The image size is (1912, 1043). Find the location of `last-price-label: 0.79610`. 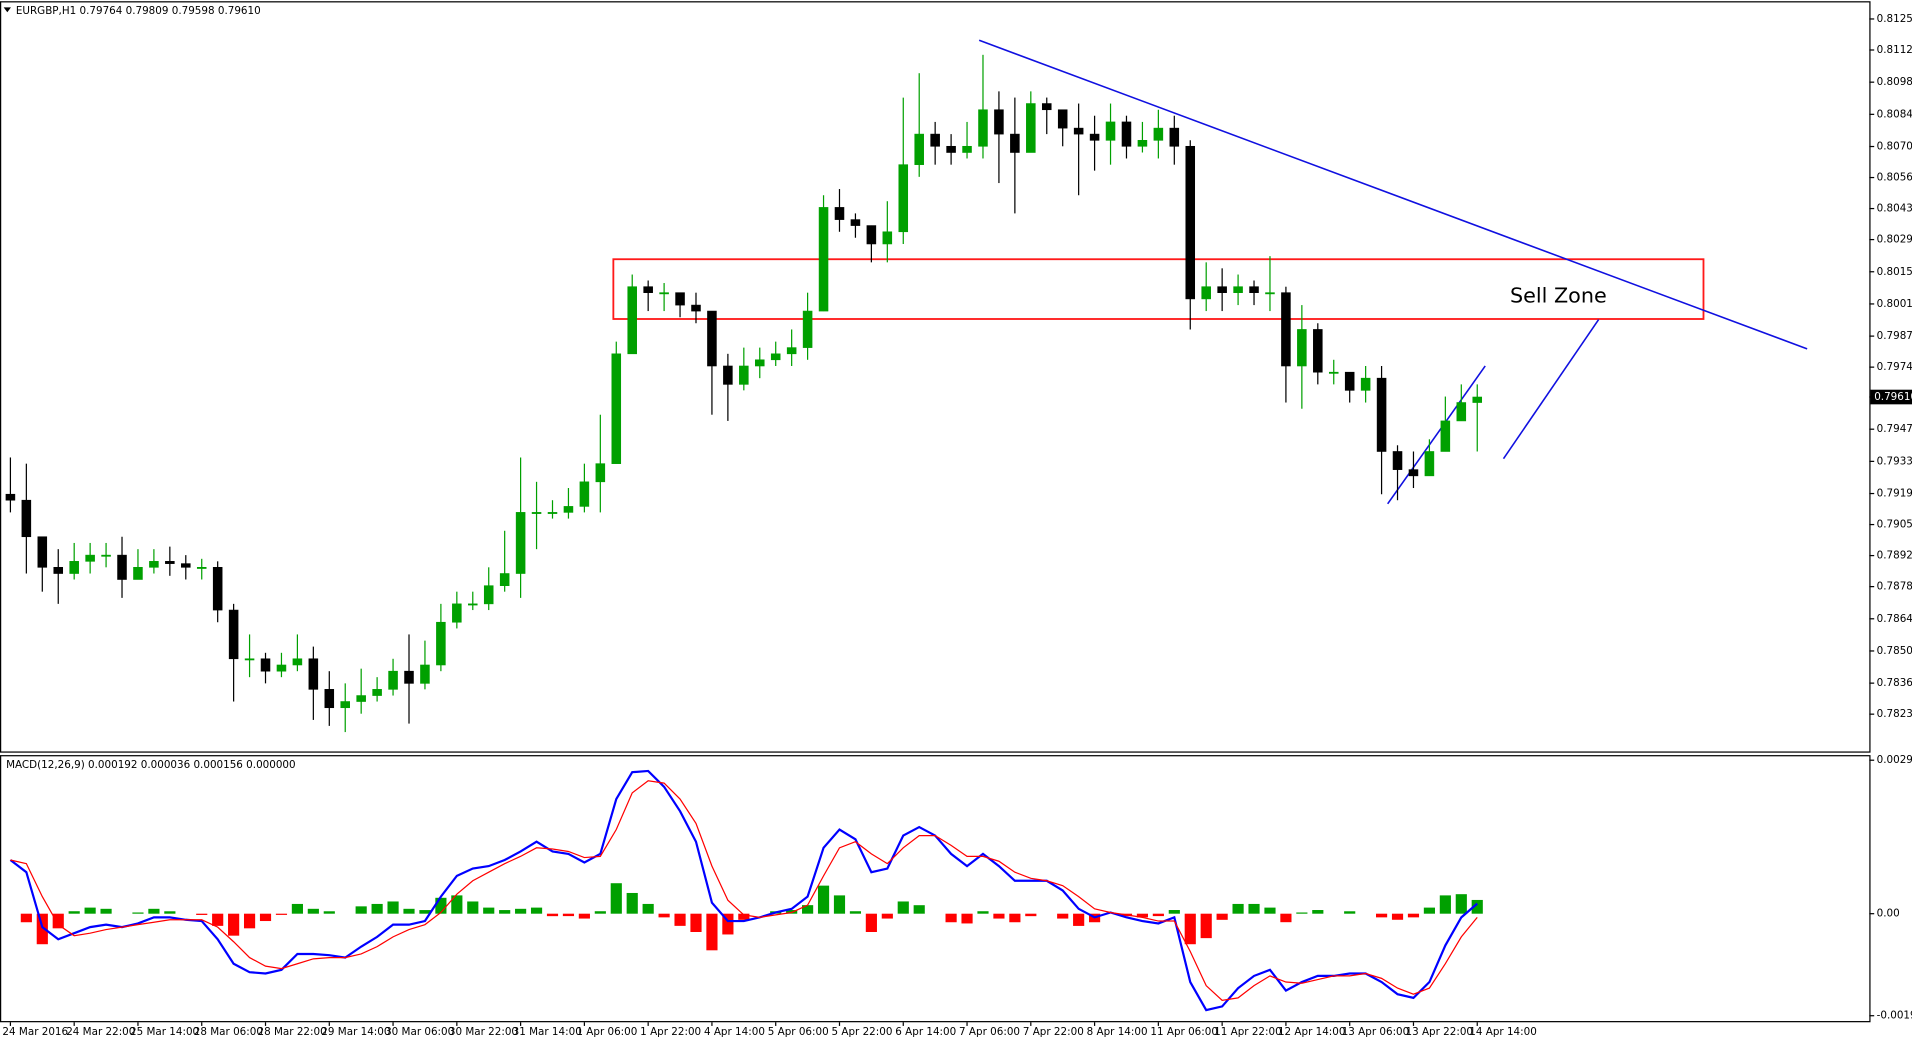

last-price-label: 0.79610 is located at coordinates (1893, 397).